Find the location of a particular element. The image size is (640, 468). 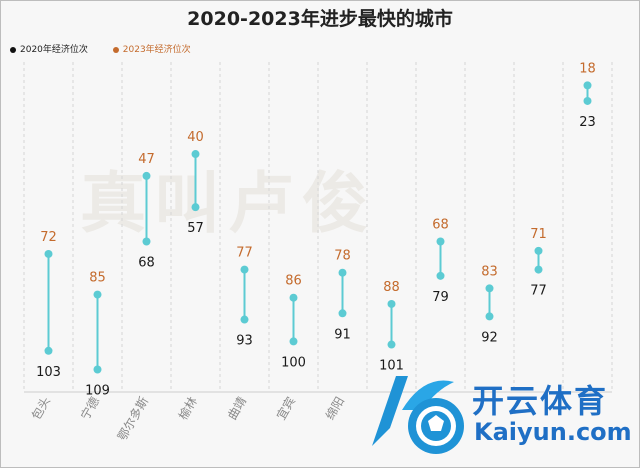

legend: 2020年经济位次 2023年经济位次 is located at coordinates (111, 48).